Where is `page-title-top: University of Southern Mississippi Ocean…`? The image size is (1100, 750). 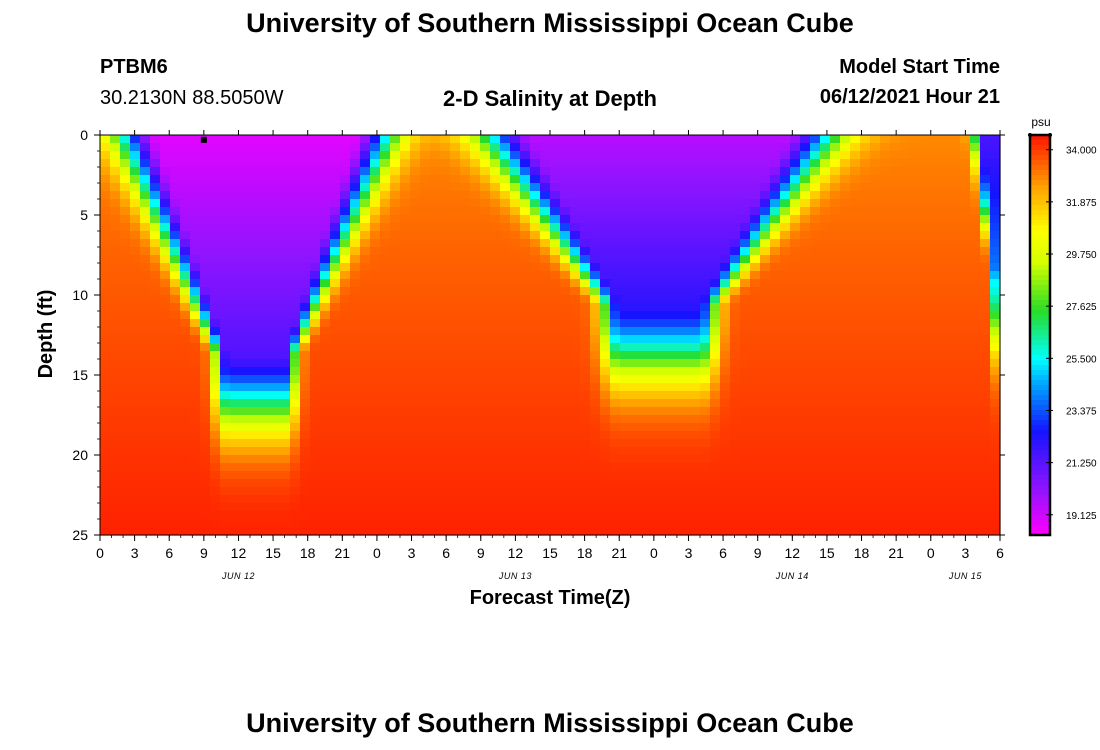
page-title-top: University of Southern Mississippi Ocean… is located at coordinates (550, 23).